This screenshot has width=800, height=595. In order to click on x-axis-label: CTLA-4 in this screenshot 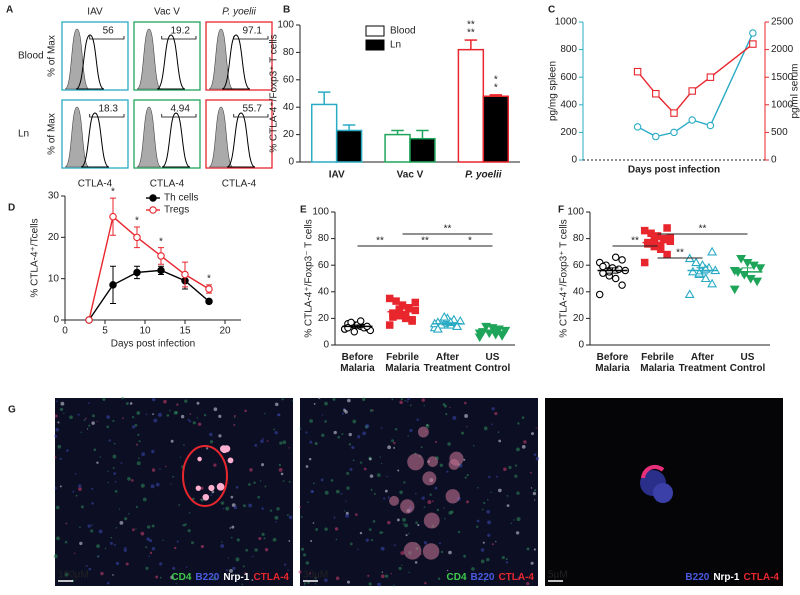, I will do `click(167, 184)`.